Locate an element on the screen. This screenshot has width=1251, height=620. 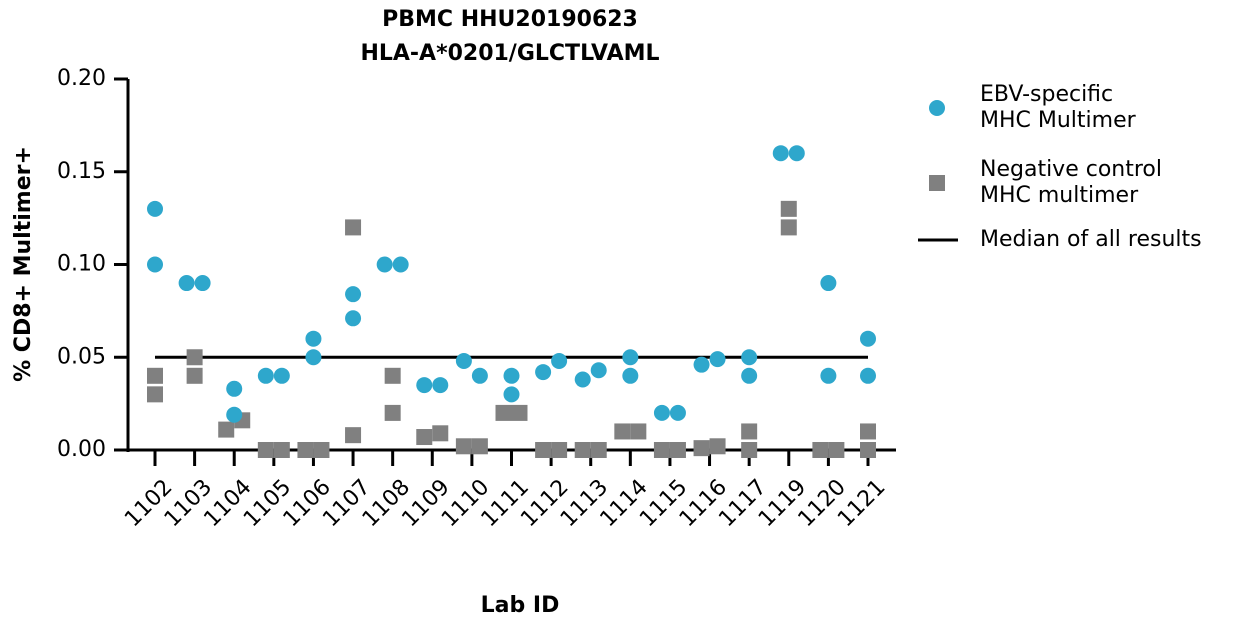
y-tick-label: 0.15 is located at coordinates (81, 171).